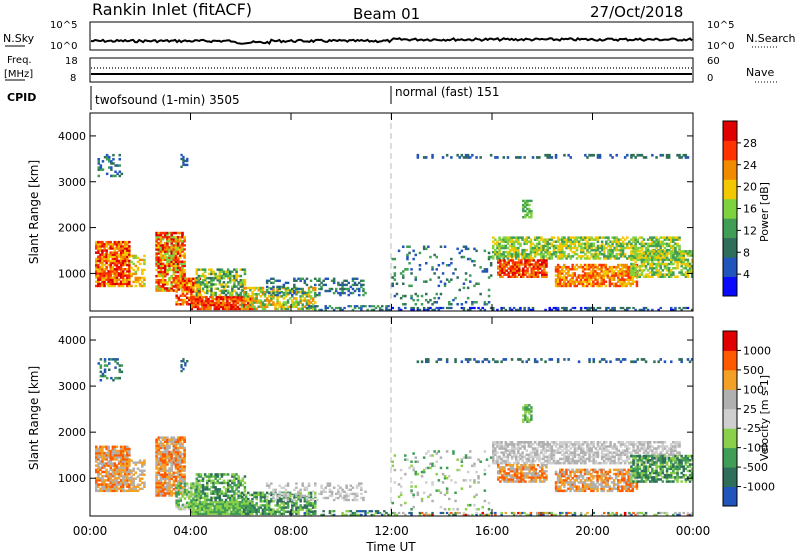 The height and width of the screenshot is (554, 800). What do you see at coordinates (63, 25) in the screenshot?
I see `nsky-tick-top: 10^5` at bounding box center [63, 25].